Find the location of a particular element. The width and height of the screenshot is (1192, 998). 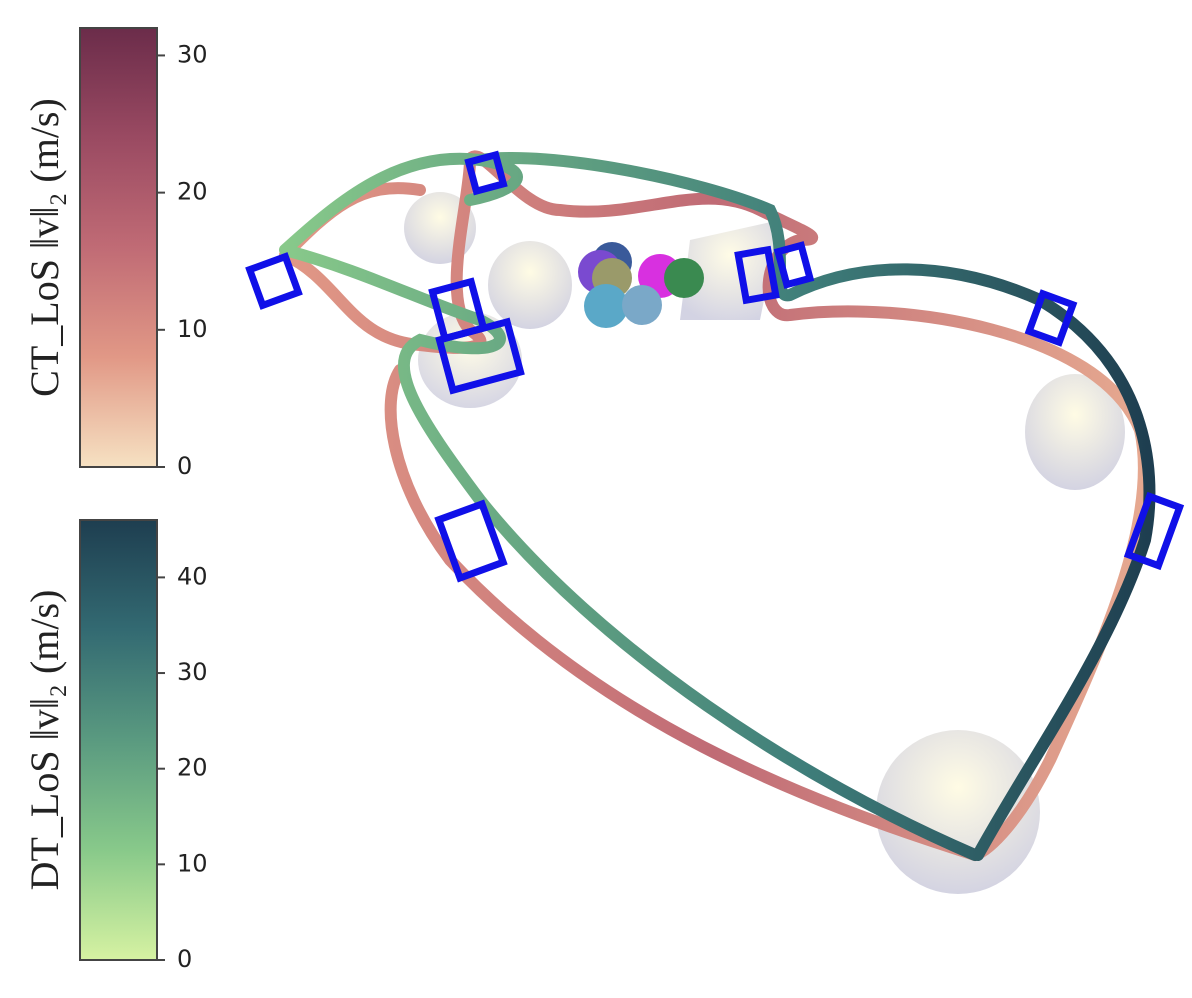

agents is located at coordinates (641, 285).